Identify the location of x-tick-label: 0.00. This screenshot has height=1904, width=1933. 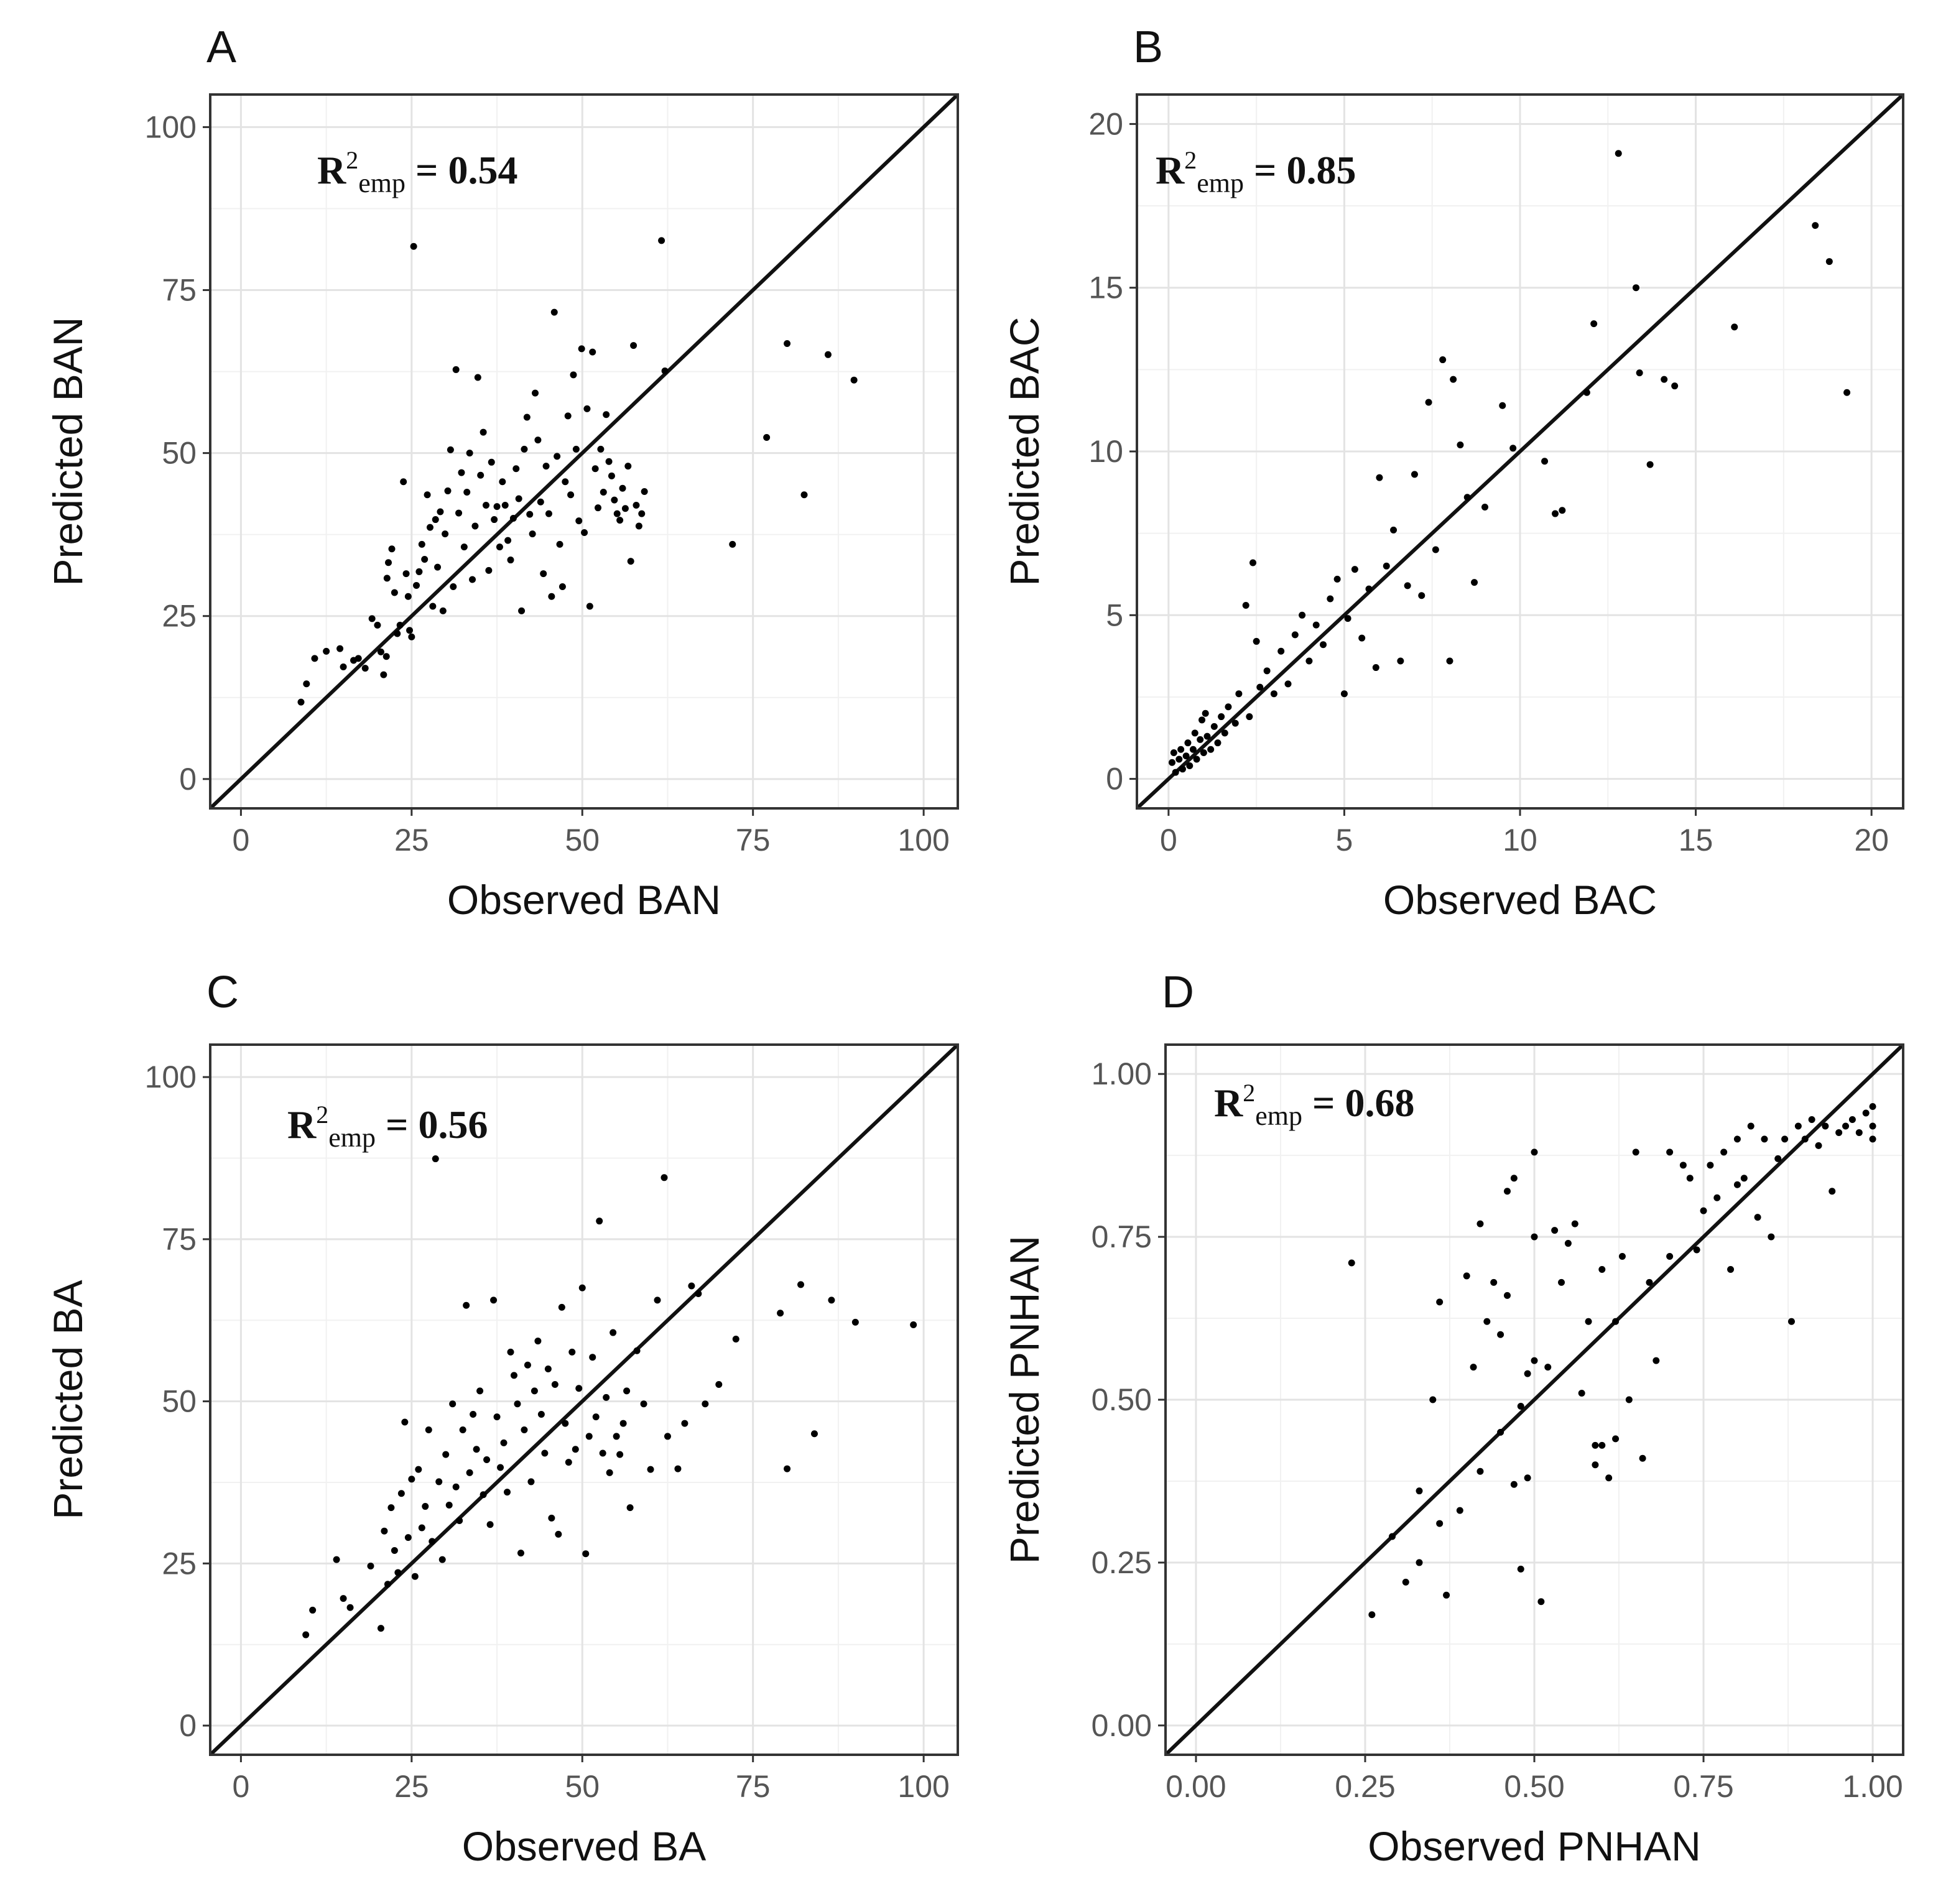
(1196, 1786).